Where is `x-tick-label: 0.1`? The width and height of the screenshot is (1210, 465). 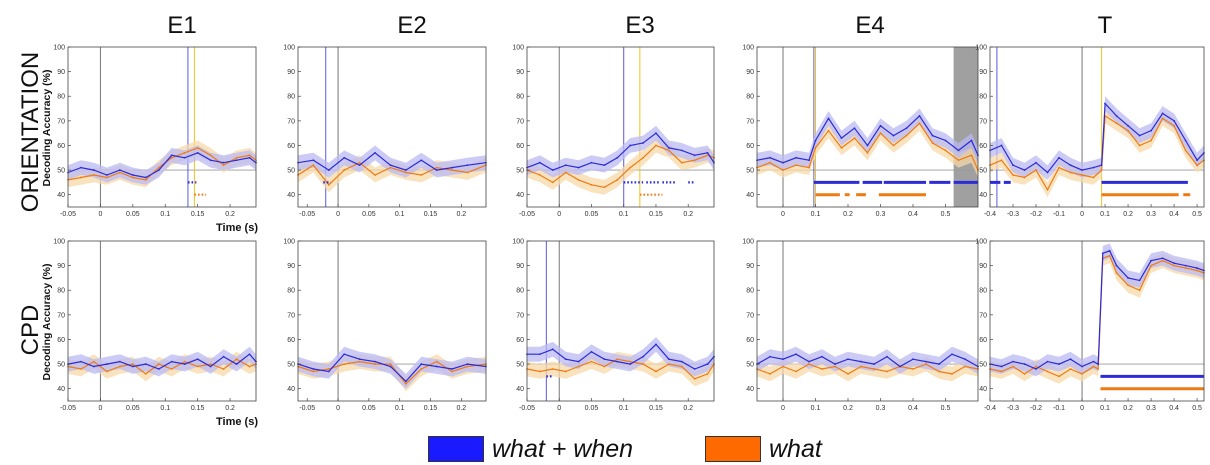 x-tick-label: 0.1 is located at coordinates (624, 408).